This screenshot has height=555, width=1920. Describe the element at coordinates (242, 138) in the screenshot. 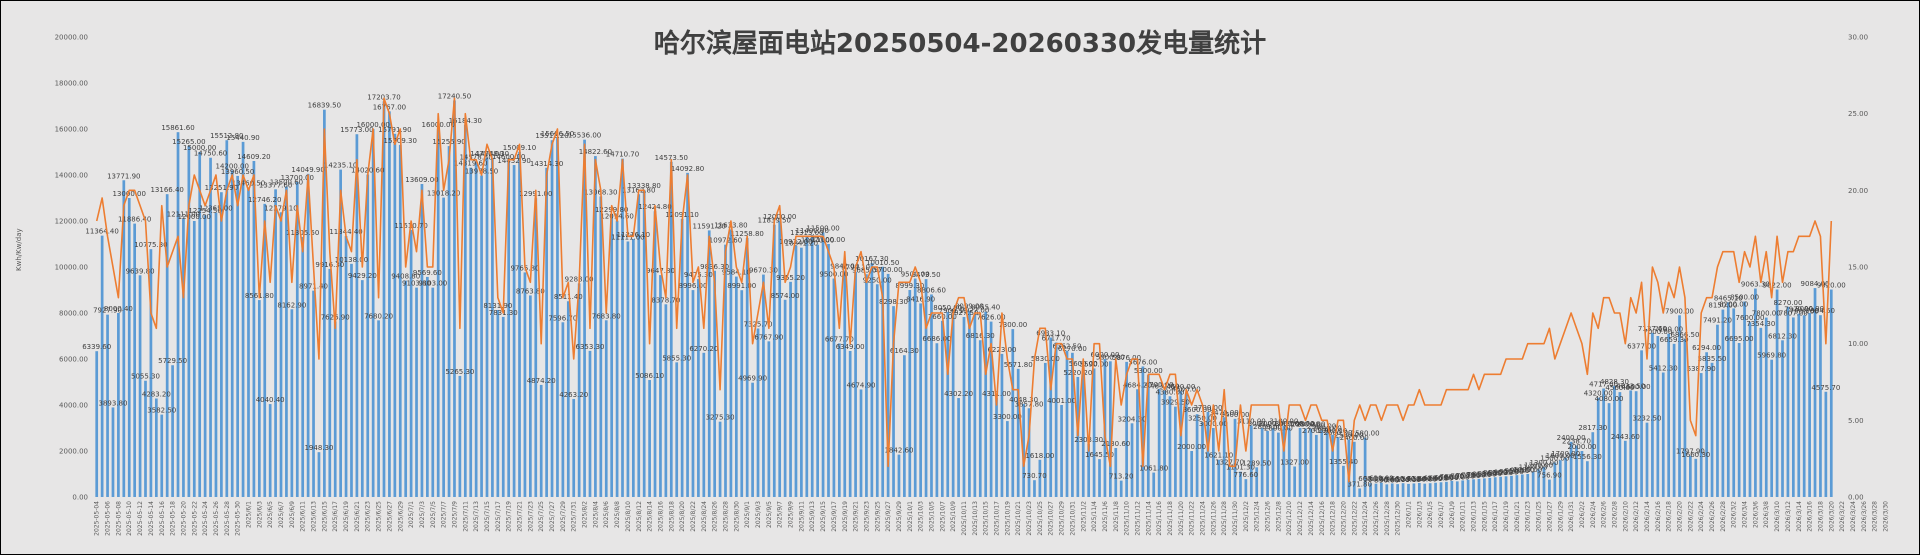

I see `data-label: 15440.90` at that location.